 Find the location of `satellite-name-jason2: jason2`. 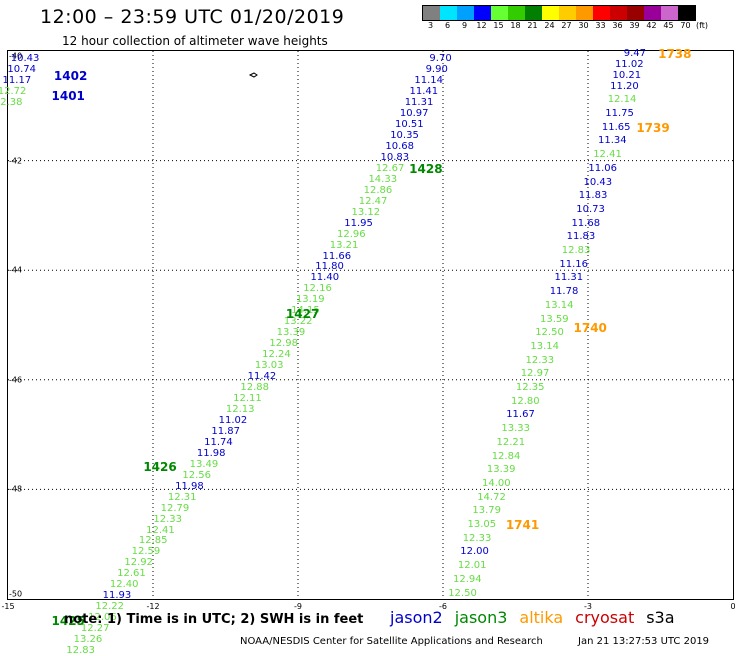

satellite-name-jason2: jason2 is located at coordinates (416, 617).